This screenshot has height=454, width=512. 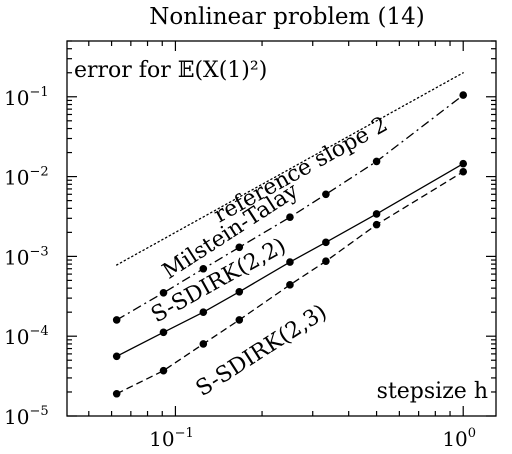 What do you see at coordinates (432, 391) in the screenshot?
I see `x-axis-label: stepsize h` at bounding box center [432, 391].